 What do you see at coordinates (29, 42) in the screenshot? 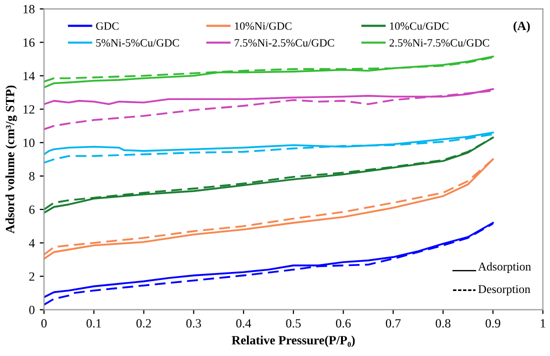
I see `y-tick-label: 16` at bounding box center [29, 42].